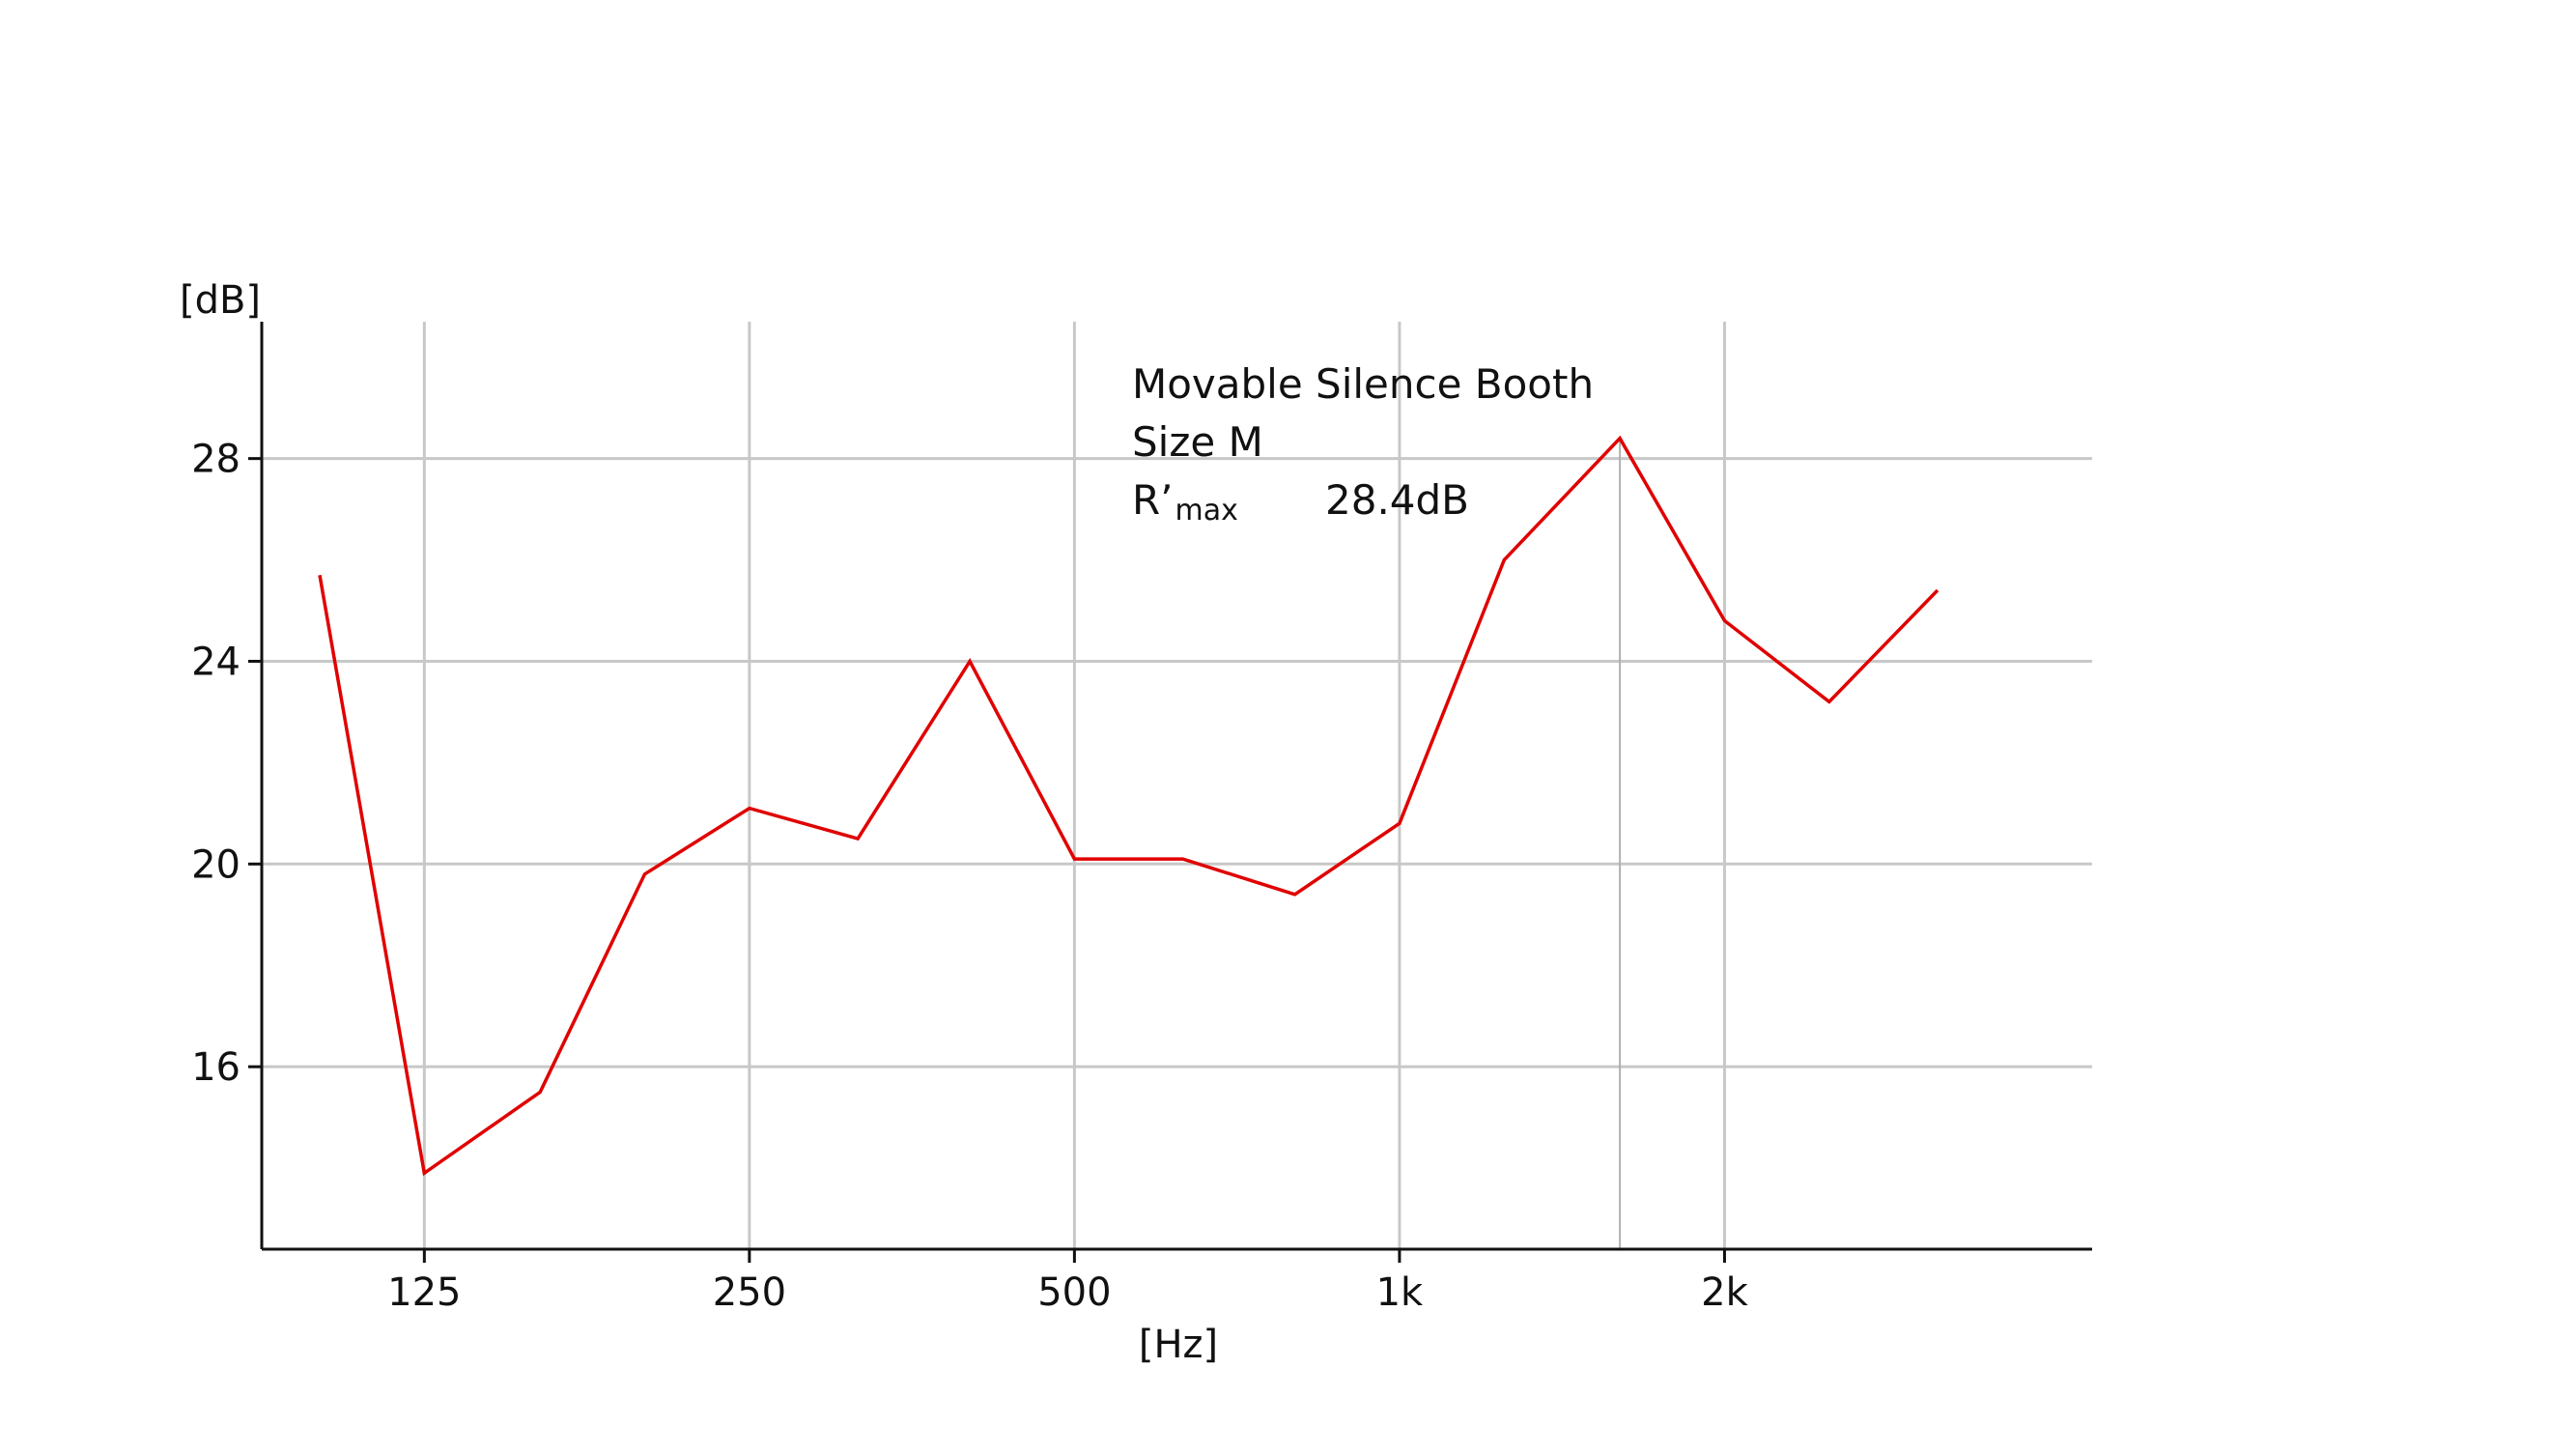  Describe the element at coordinates (1397, 500) in the screenshot. I see `annotation-rmax-value: 28.4dB` at that location.